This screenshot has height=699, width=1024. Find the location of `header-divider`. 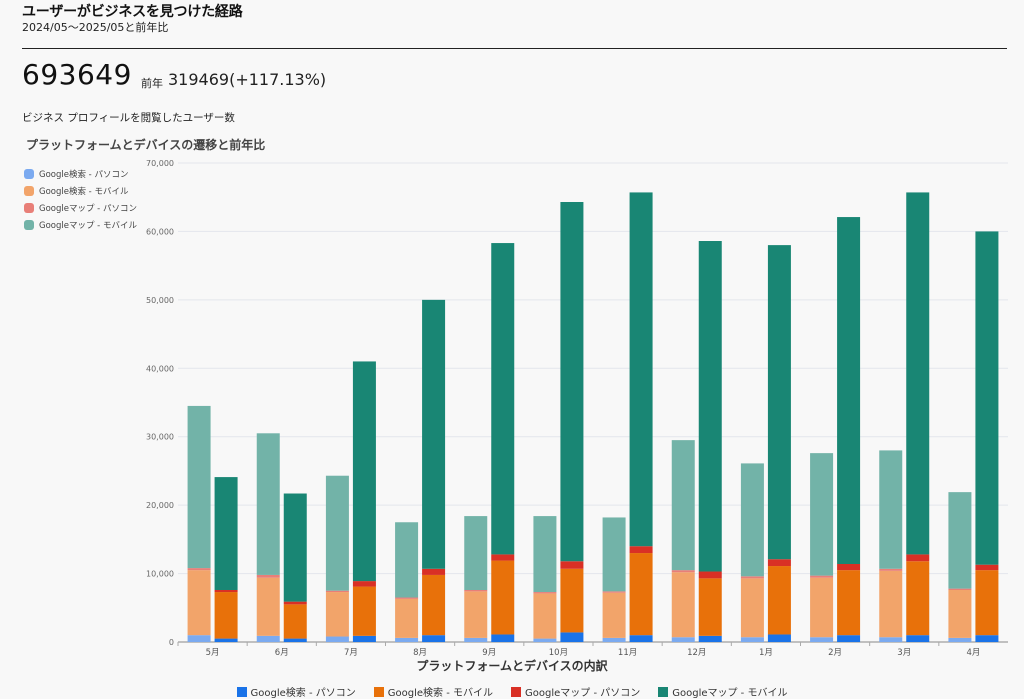

header-divider is located at coordinates (514, 48).